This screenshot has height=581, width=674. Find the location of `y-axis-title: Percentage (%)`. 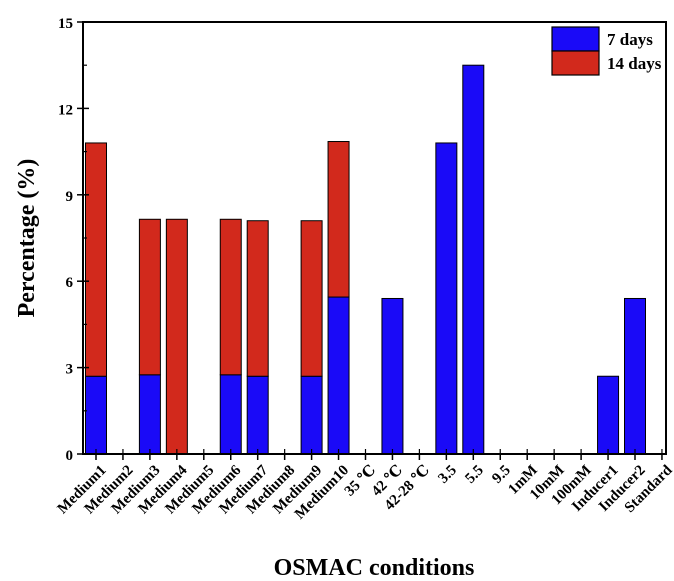

y-axis-title: Percentage (%) is located at coordinates (27, 238).